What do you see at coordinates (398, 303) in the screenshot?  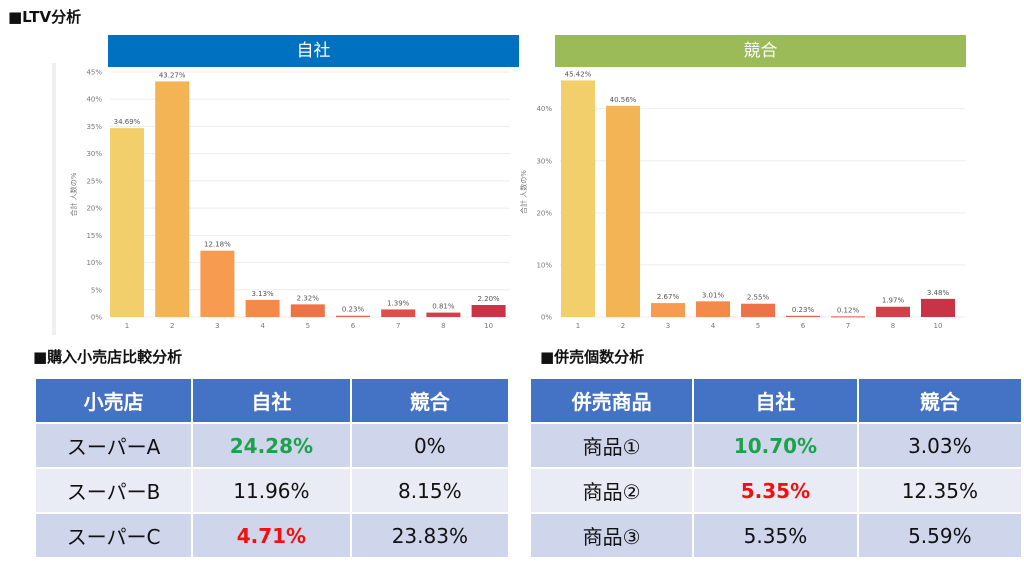 I see `bar-value-label: 1.39%` at bounding box center [398, 303].